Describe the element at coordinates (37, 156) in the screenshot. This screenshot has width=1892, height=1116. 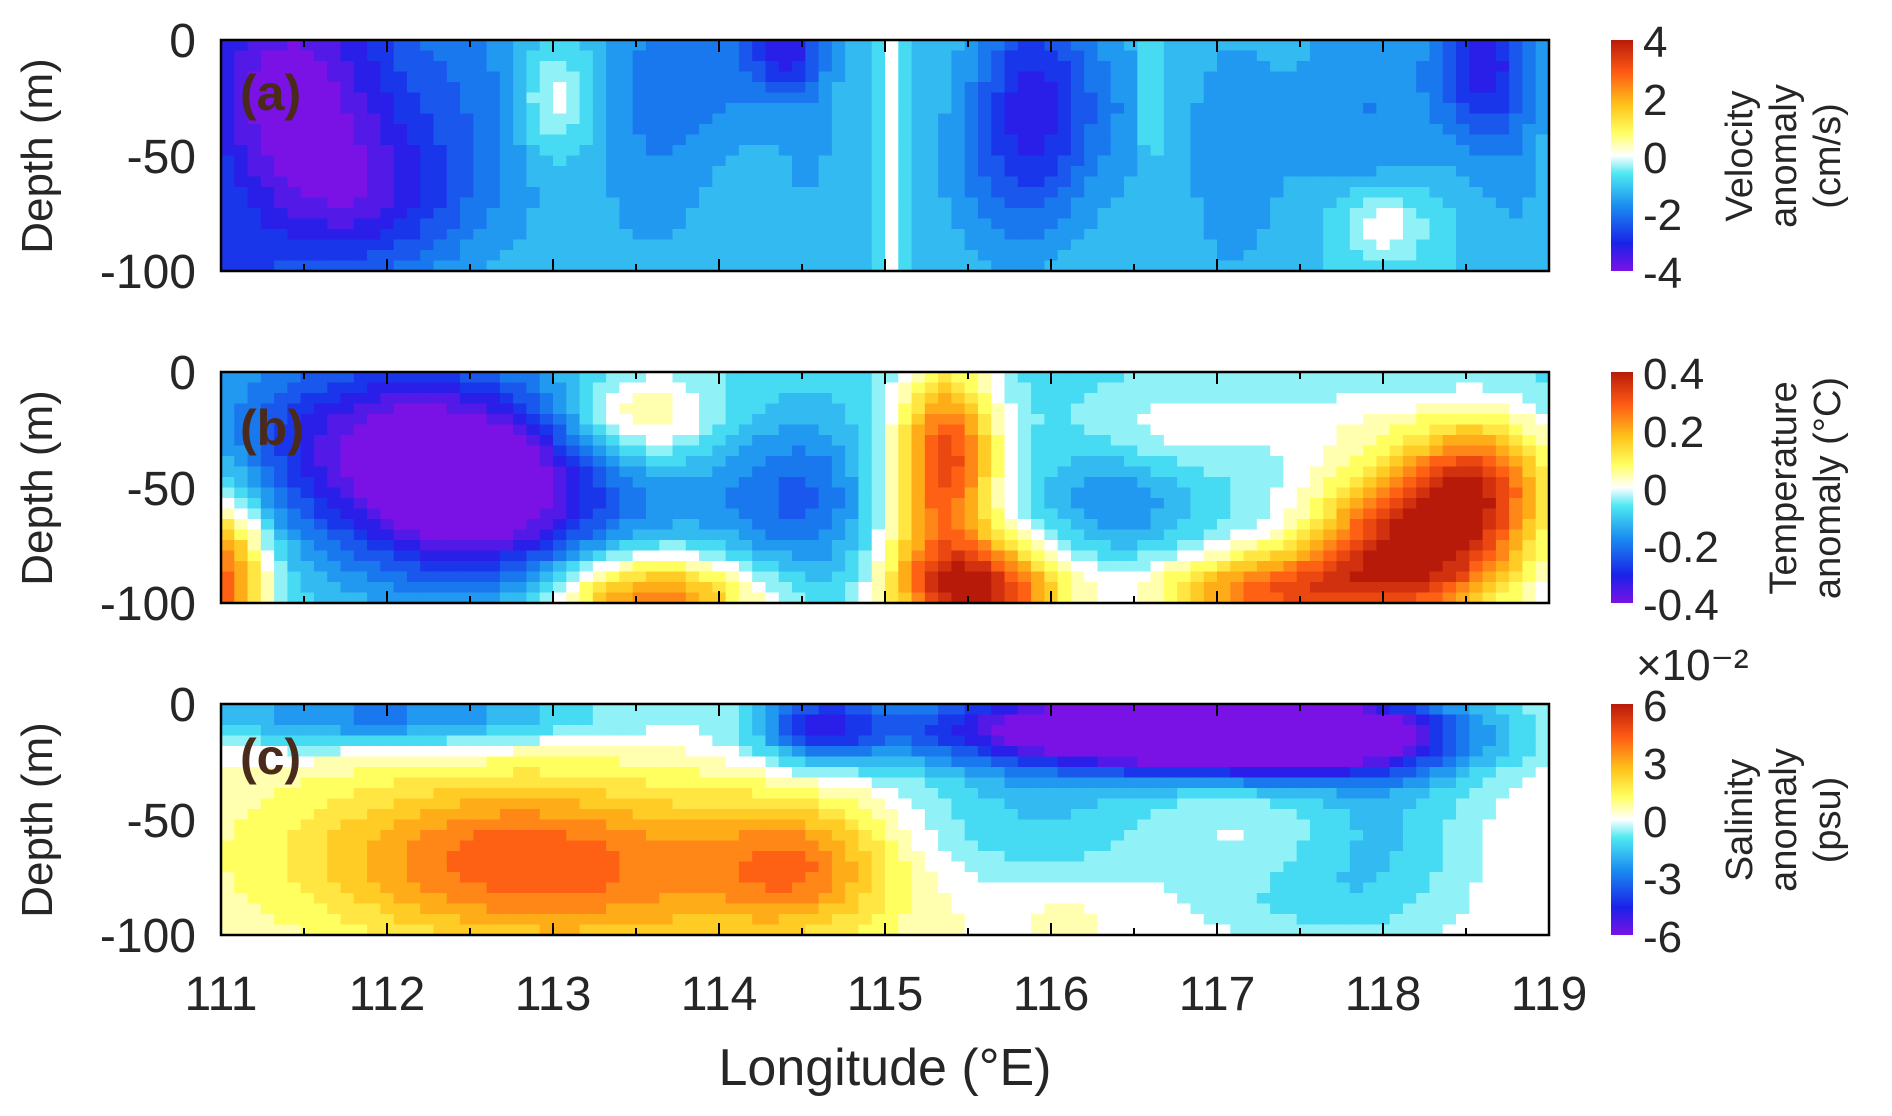
I see `y-axis-title-a: Depth (m)` at that location.